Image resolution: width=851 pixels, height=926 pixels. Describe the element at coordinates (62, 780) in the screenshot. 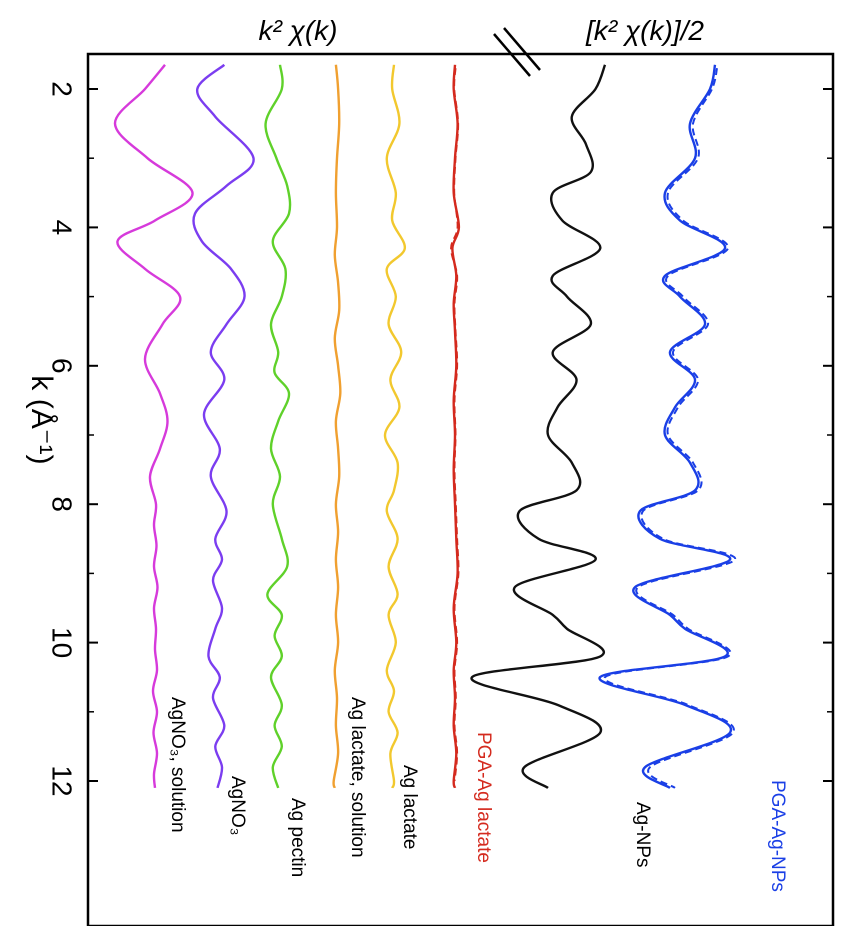

I see `tick-label: 12` at that location.